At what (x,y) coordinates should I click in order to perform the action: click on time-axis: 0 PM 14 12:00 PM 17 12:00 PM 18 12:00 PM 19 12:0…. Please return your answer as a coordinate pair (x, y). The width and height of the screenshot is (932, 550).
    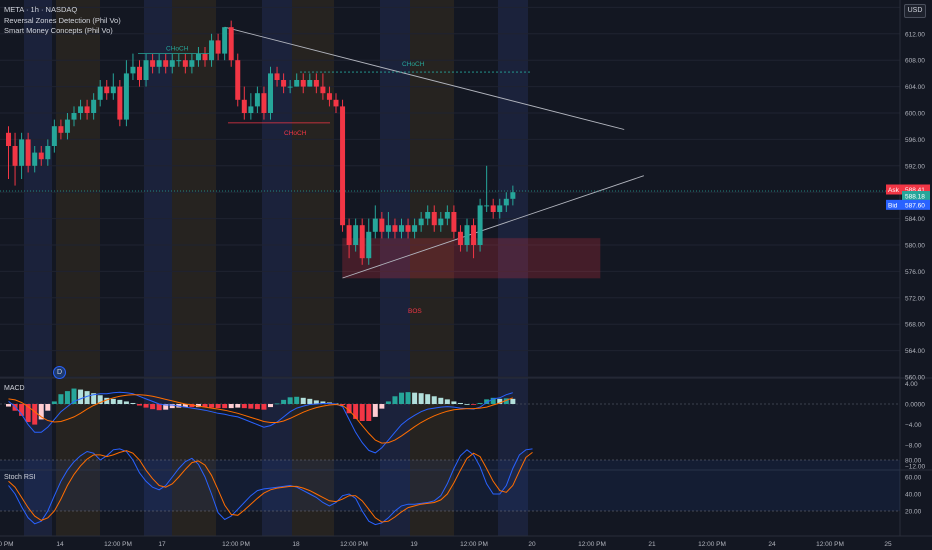
    Looking at the image, I should click on (446, 544).